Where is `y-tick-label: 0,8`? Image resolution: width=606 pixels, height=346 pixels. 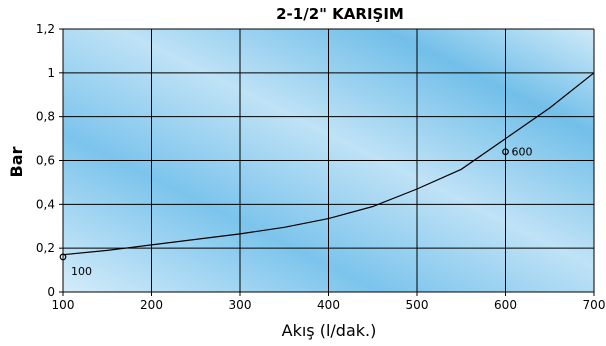
y-tick-label: 0,8 is located at coordinates (45, 117).